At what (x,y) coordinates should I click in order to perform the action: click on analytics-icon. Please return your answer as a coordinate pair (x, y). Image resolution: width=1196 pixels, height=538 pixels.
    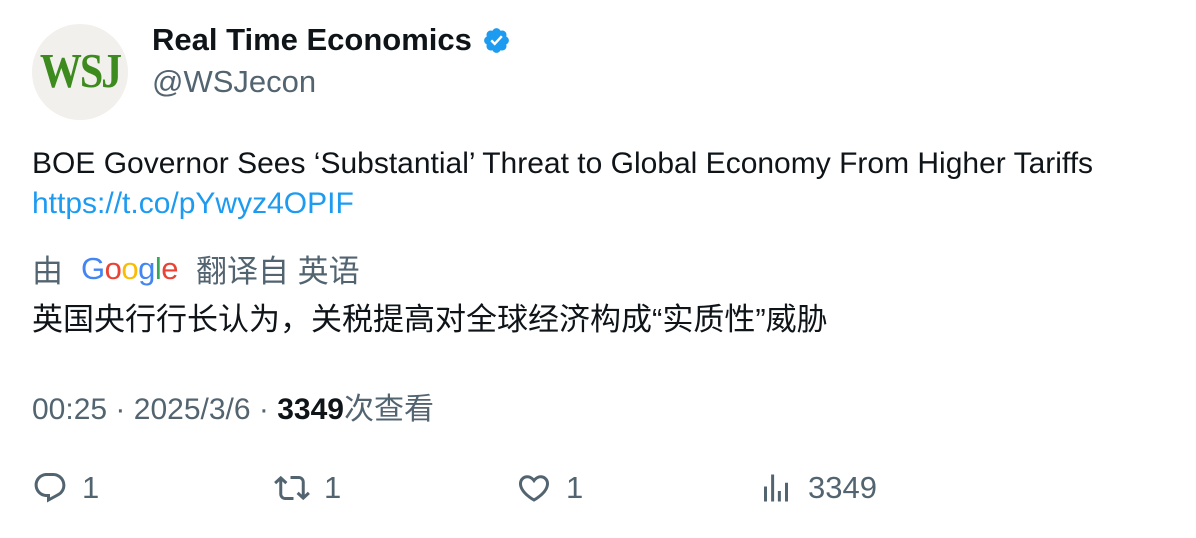
    Looking at the image, I should click on (776, 488).